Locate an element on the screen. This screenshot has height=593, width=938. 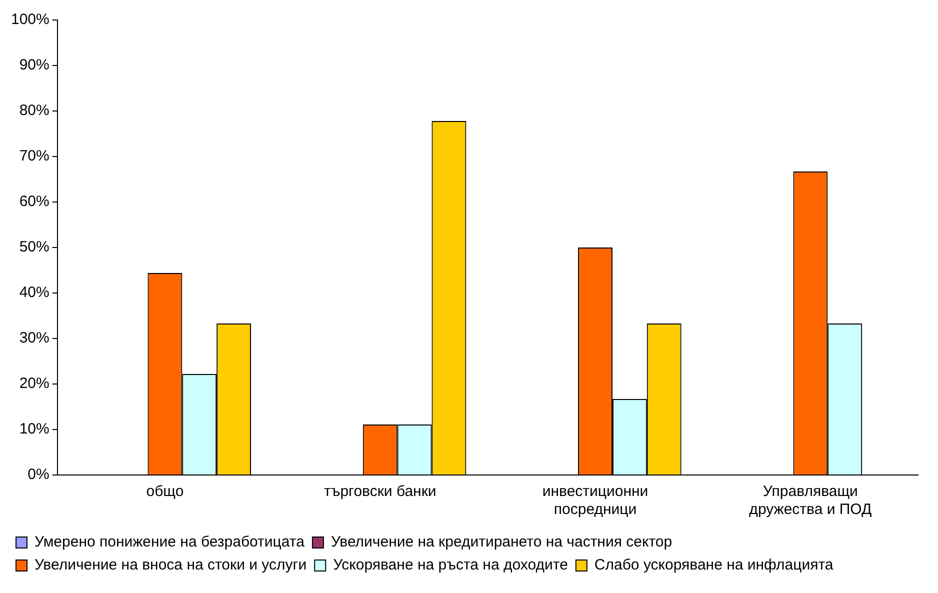
legend-label: Ускоряване на ръста на доходите is located at coordinates (450, 565).